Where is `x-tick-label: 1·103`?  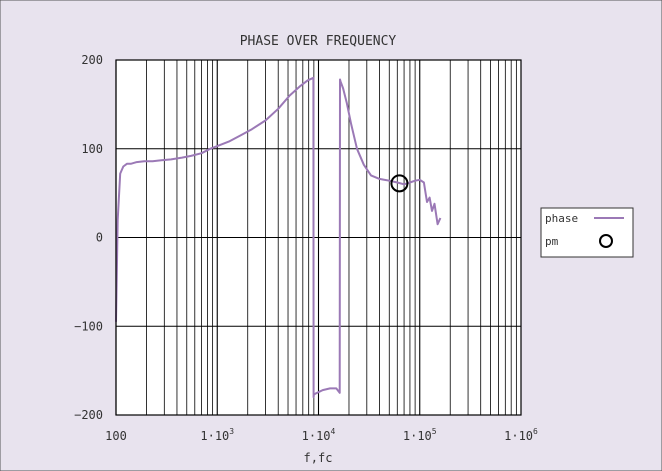
x-tick-label: 1·103 is located at coordinates (217, 435).